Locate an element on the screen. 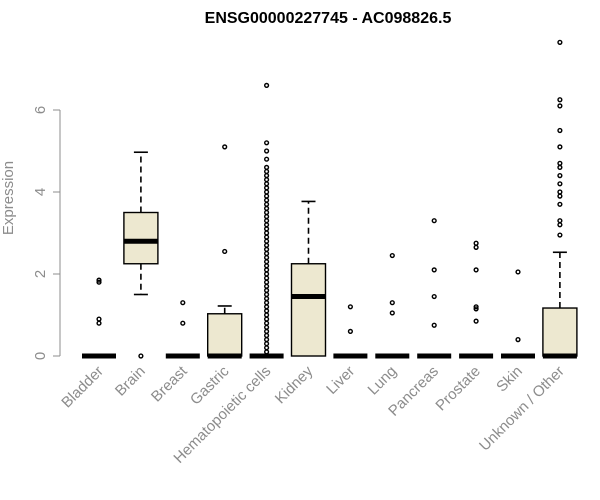 The image size is (600, 500). y-tick-label: 6 is located at coordinates (40, 110).